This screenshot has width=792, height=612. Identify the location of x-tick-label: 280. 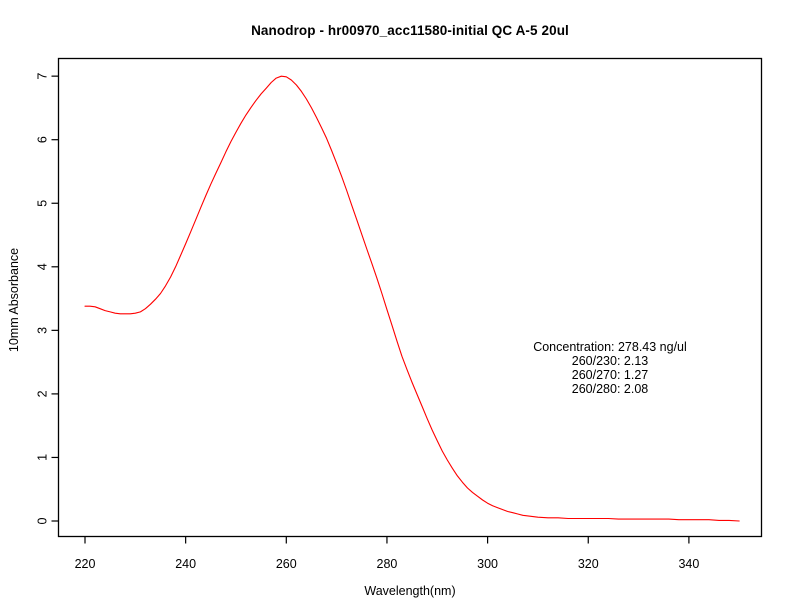
(387, 564).